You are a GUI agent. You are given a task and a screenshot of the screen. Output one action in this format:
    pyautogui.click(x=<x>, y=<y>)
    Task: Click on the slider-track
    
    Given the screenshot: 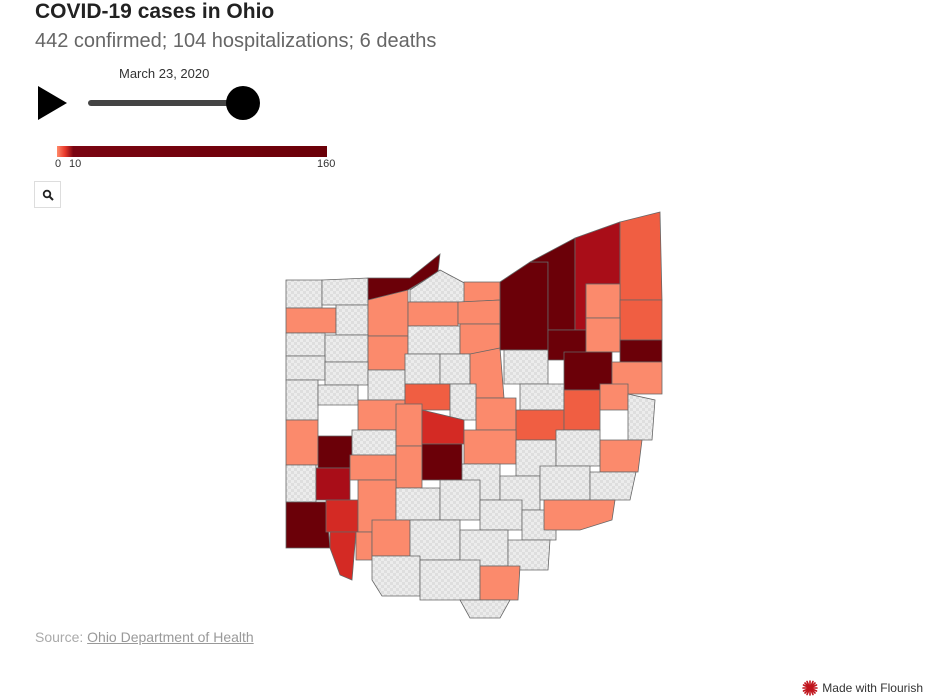 What is the action you would take?
    pyautogui.click(x=168, y=103)
    